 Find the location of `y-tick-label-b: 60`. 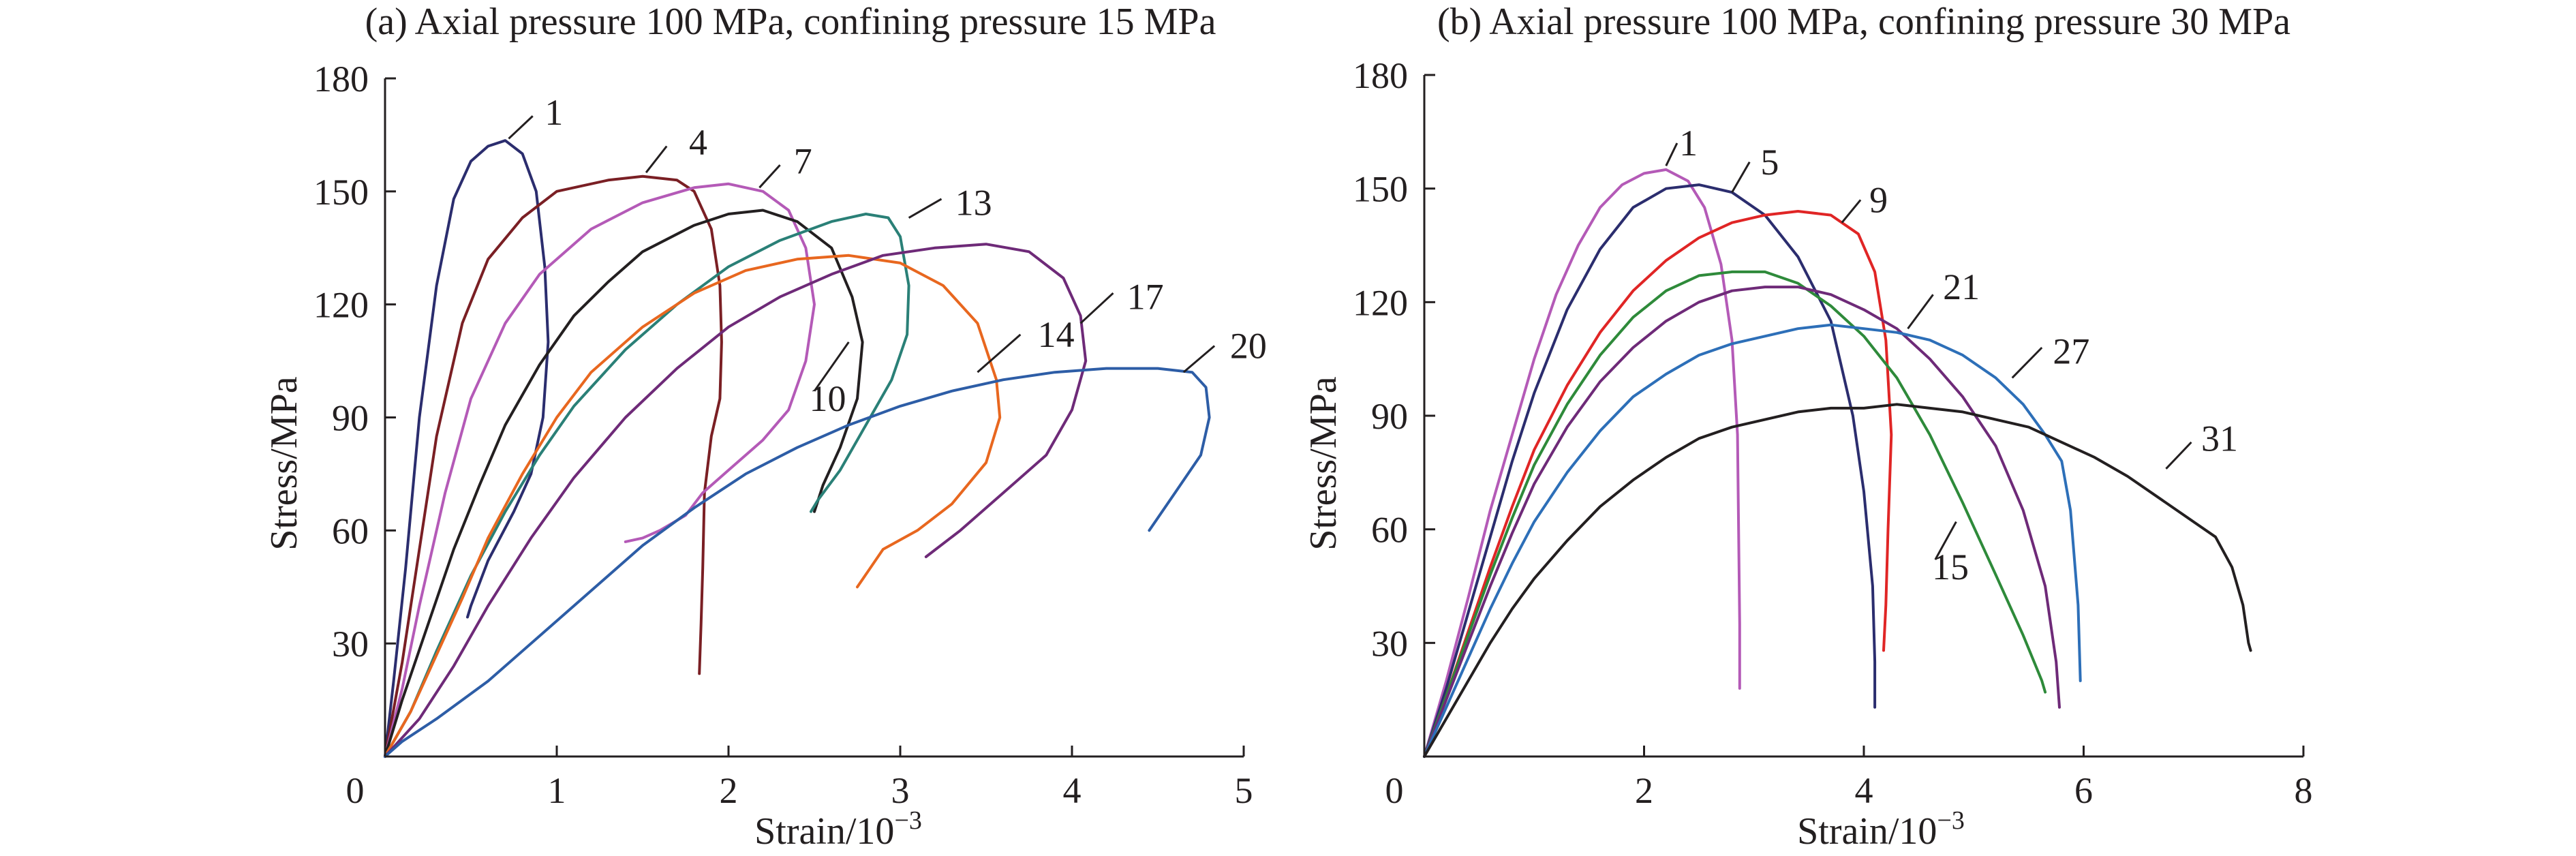

y-tick-label-b: 60 is located at coordinates (1389, 530).